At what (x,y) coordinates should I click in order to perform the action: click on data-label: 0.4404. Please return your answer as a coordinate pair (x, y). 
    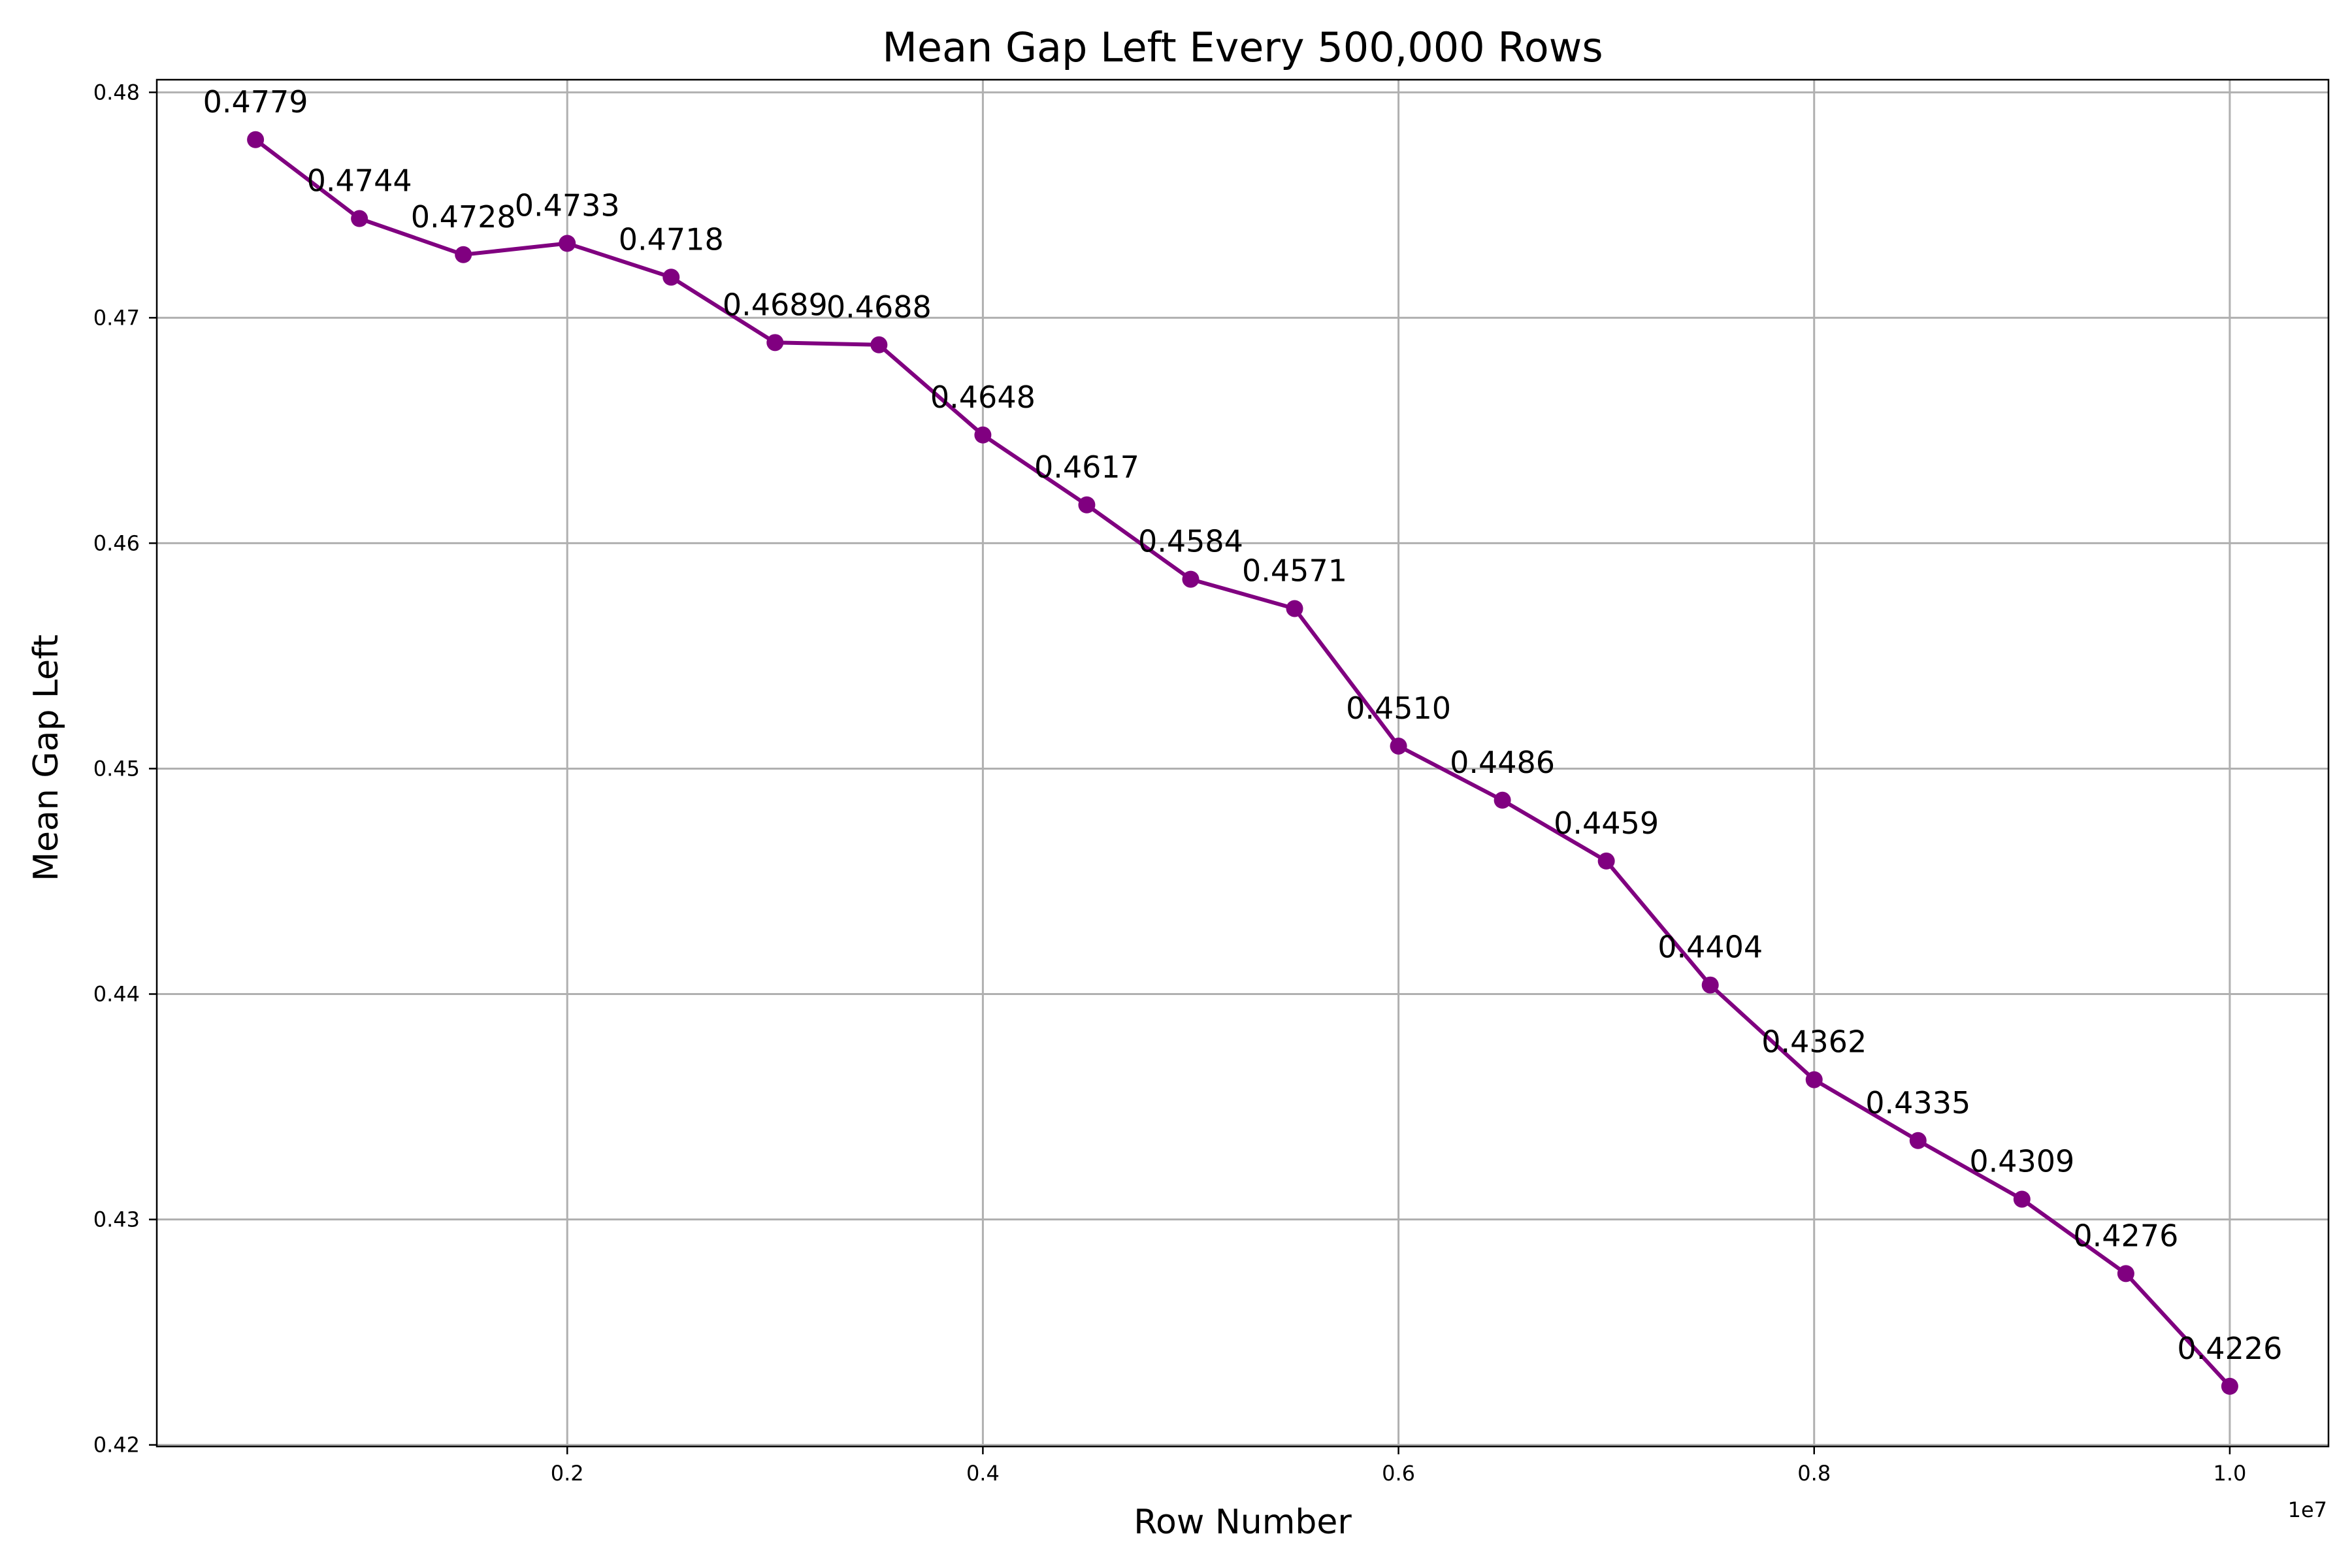
    Looking at the image, I should click on (1710, 947).